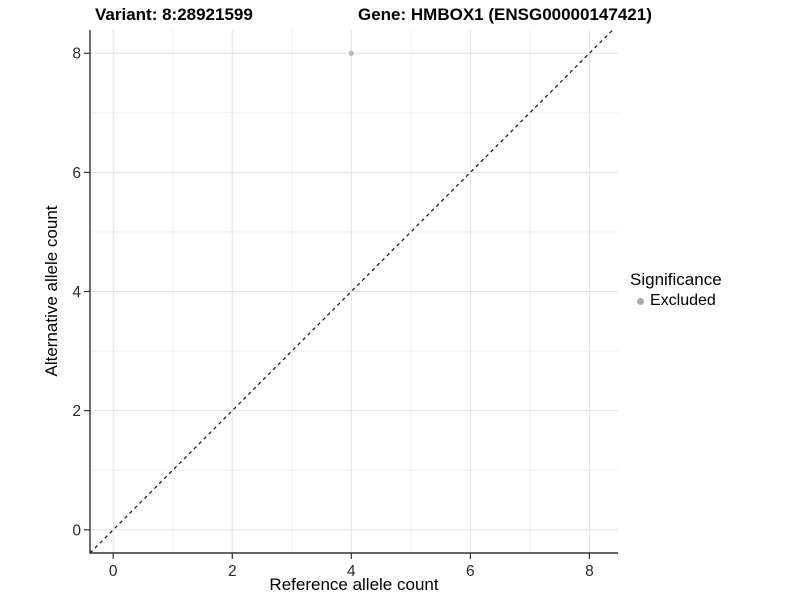  Describe the element at coordinates (683, 300) in the screenshot. I see `legend-item-label: Excluded` at that location.